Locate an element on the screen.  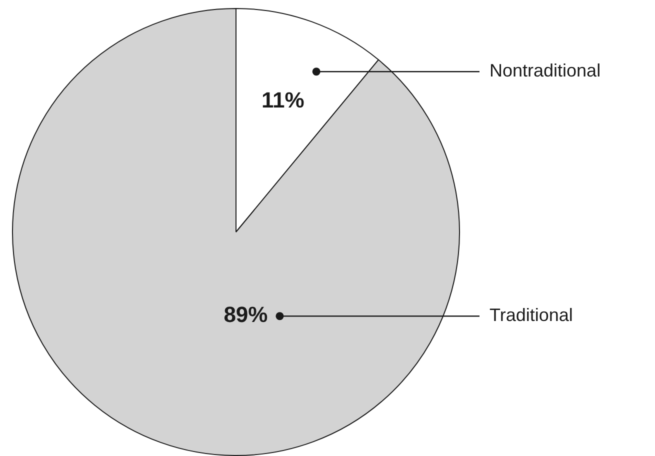
data-label: 11% is located at coordinates (283, 100).